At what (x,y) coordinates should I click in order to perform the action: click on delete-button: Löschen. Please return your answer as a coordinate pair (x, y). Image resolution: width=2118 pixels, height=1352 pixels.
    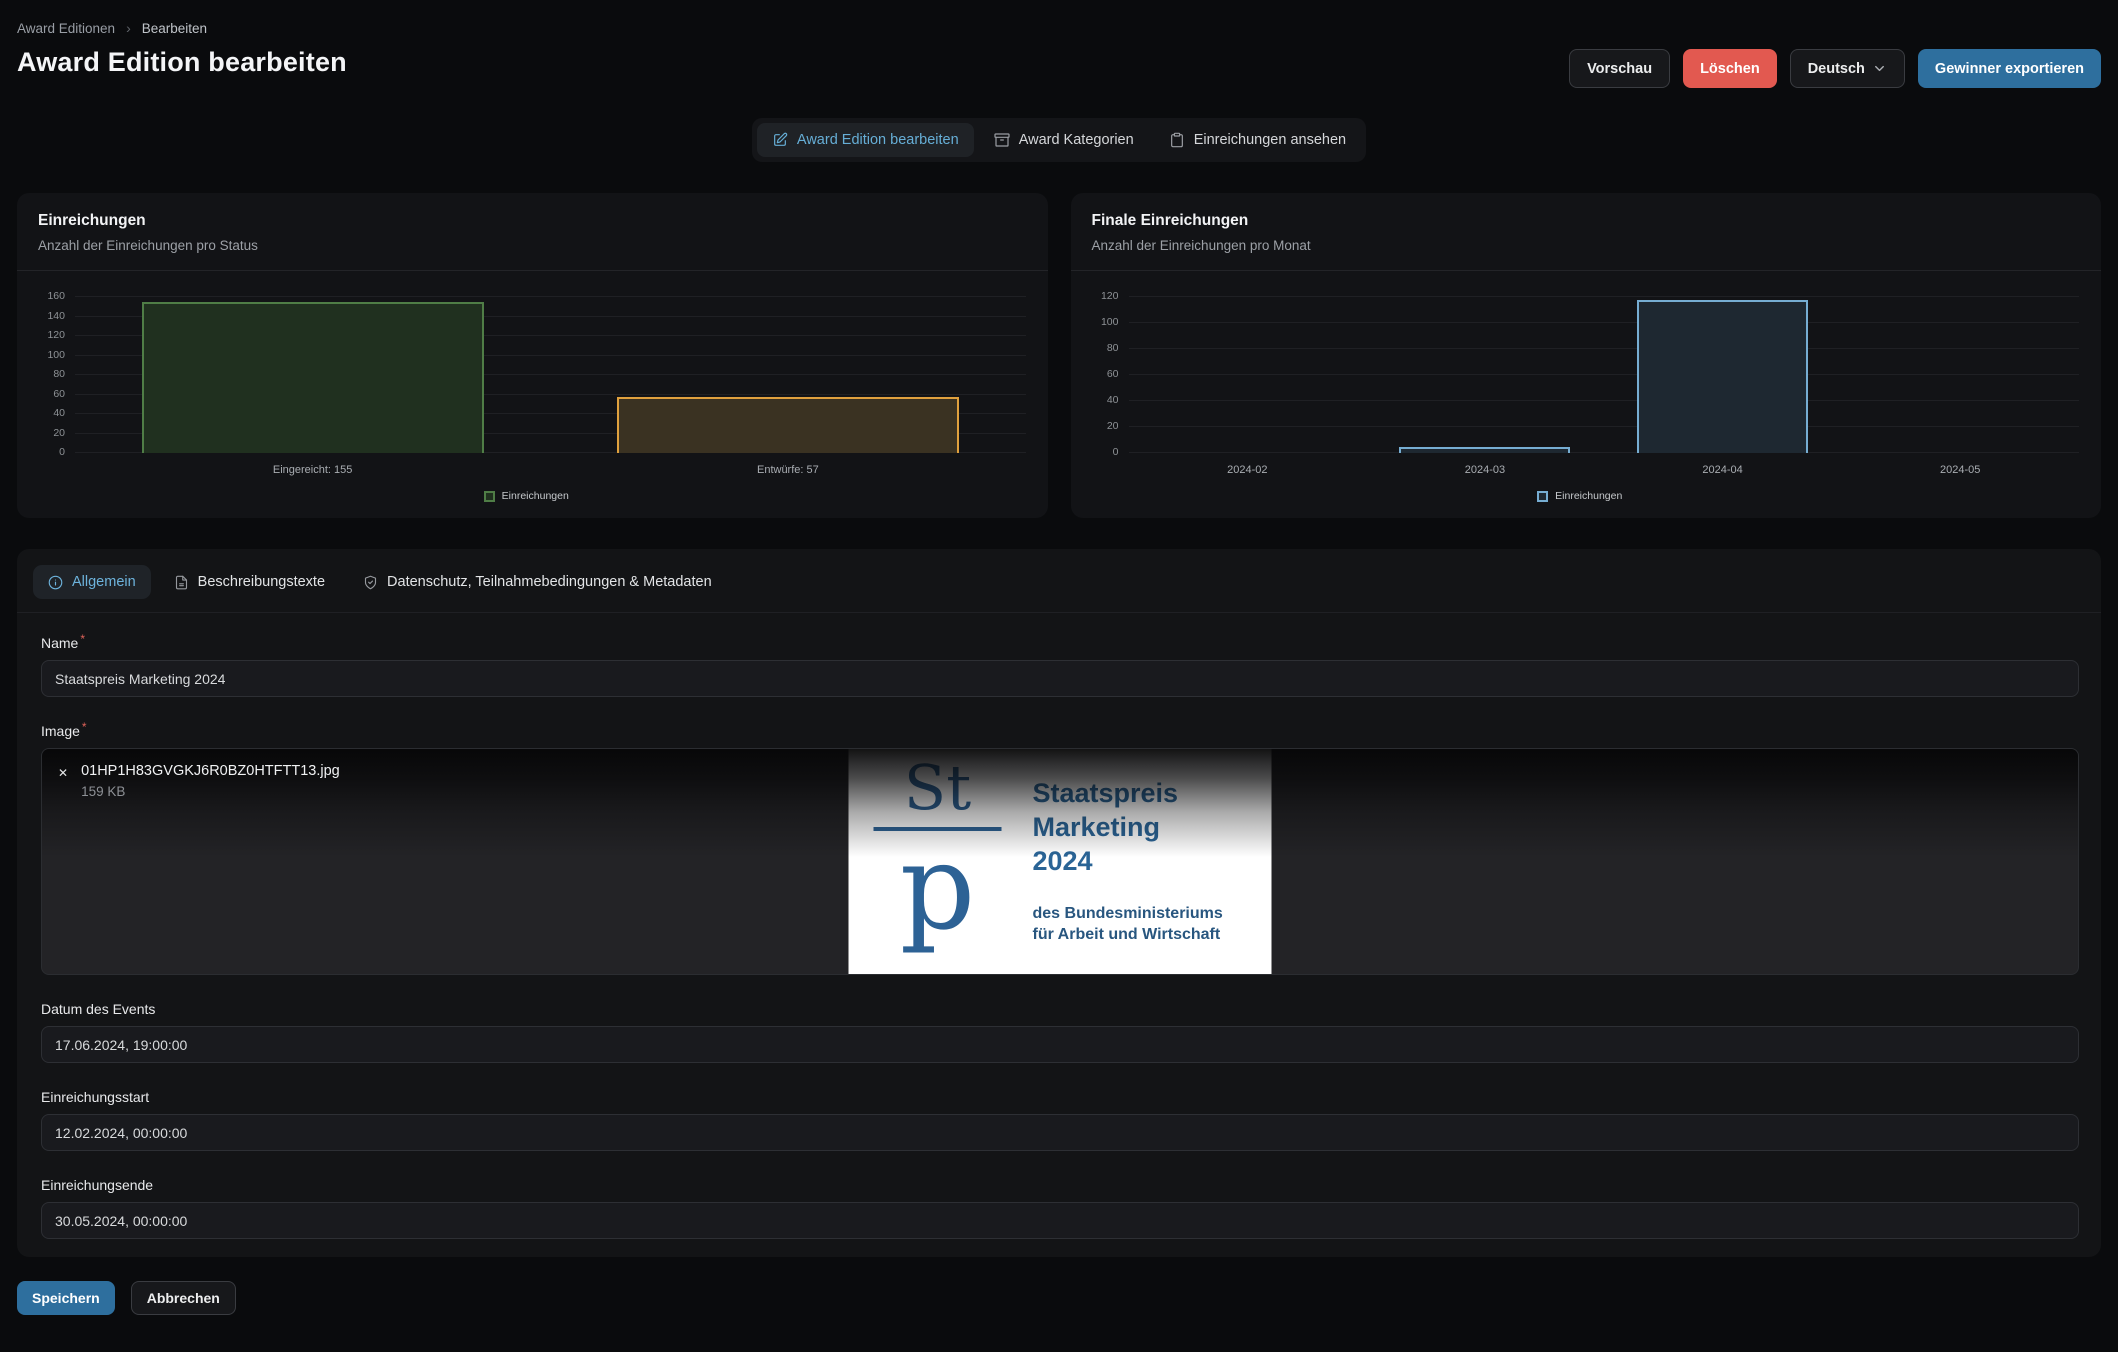
    Looking at the image, I should click on (1730, 68).